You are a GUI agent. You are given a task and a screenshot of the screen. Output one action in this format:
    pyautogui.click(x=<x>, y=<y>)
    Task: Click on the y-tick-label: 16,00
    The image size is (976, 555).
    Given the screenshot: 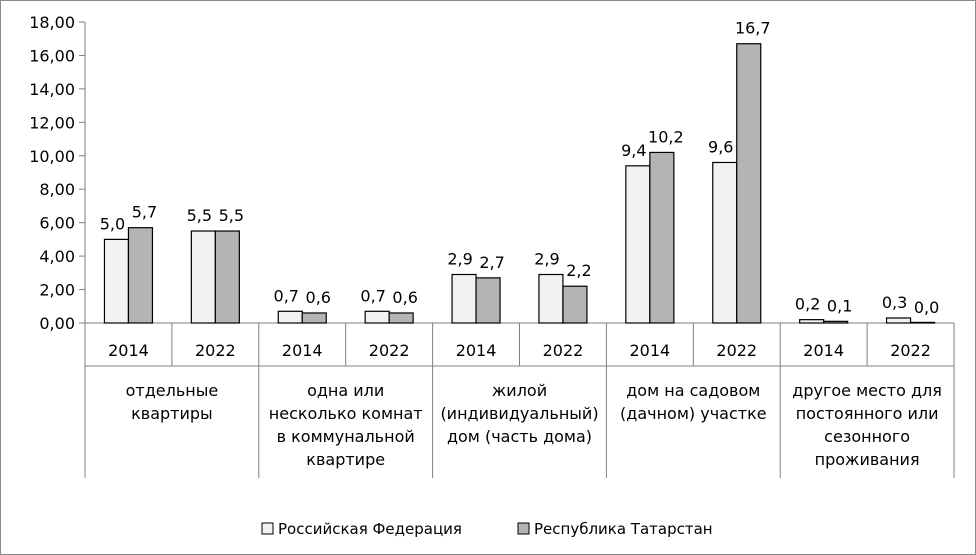 What is the action you would take?
    pyautogui.click(x=52, y=55)
    